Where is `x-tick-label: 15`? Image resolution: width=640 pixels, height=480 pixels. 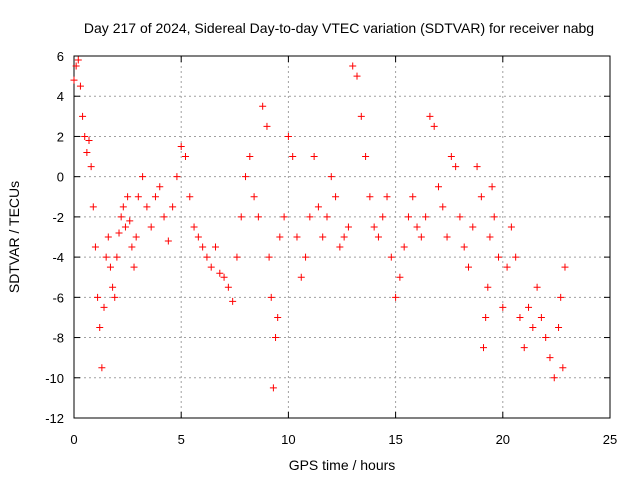 x-tick-label: 15 is located at coordinates (395, 439).